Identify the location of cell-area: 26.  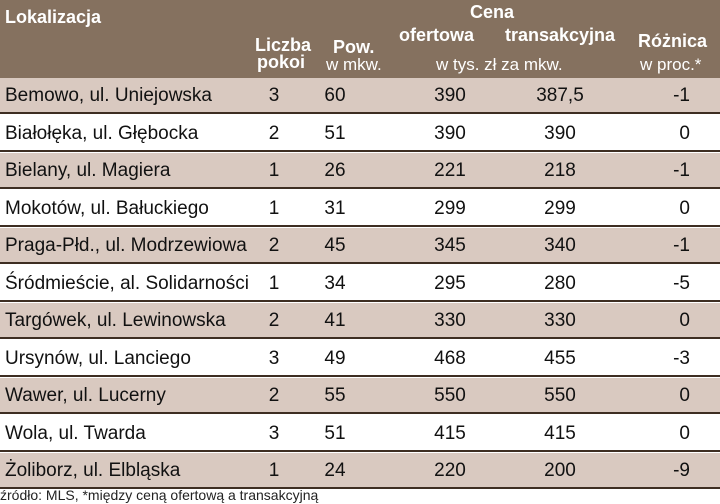
(335, 170).